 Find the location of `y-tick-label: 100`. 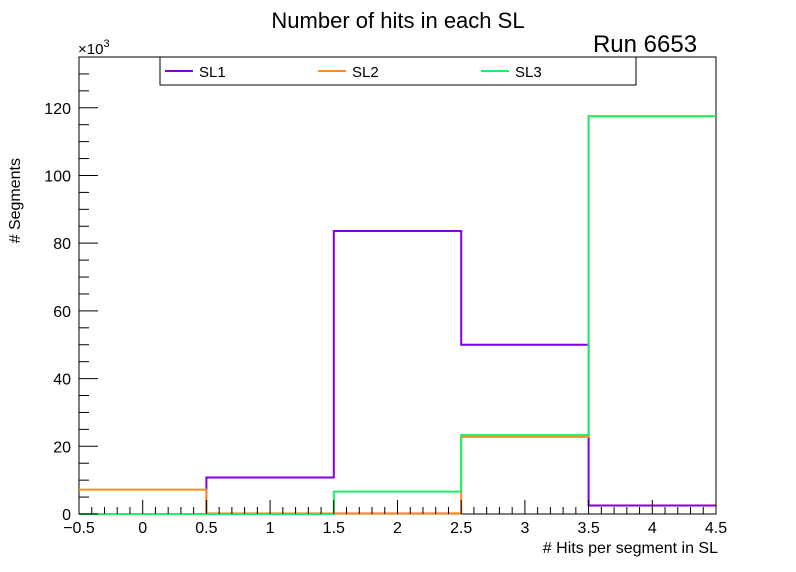

y-tick-label: 100 is located at coordinates (57, 176).